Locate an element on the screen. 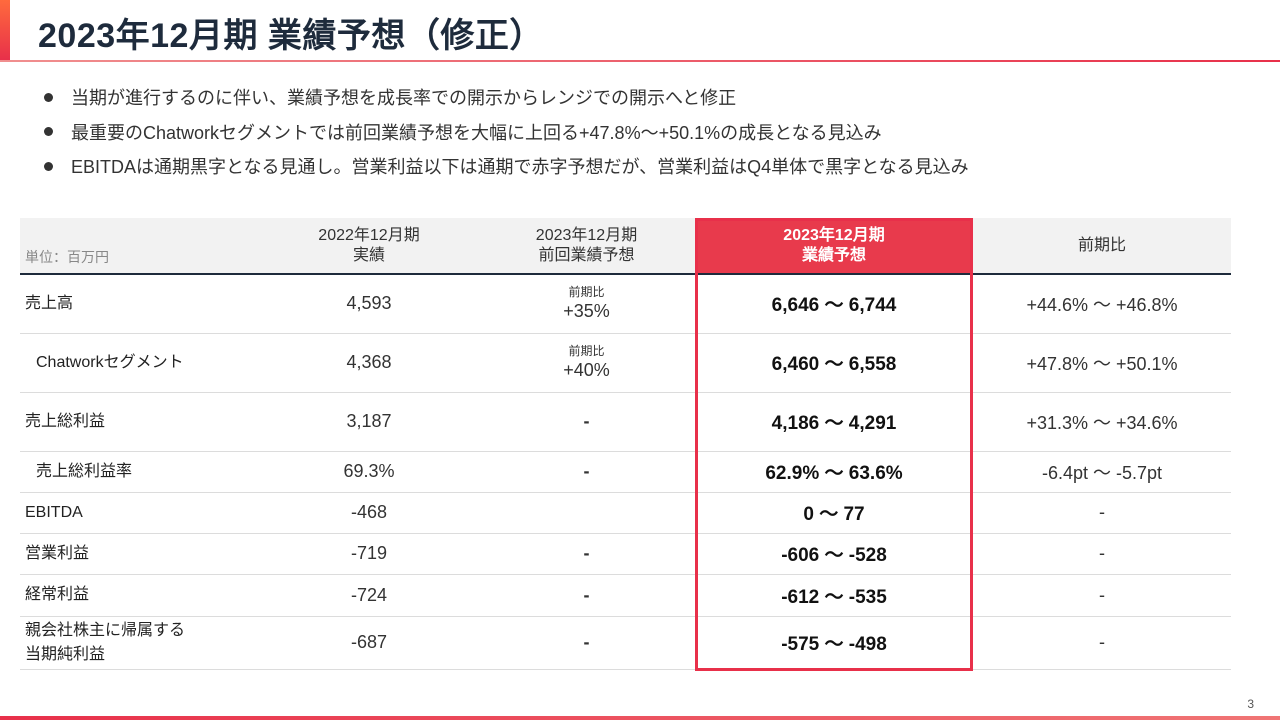 The width and height of the screenshot is (1280, 720). header-revised-year: 2023年12月期 is located at coordinates (834, 235).